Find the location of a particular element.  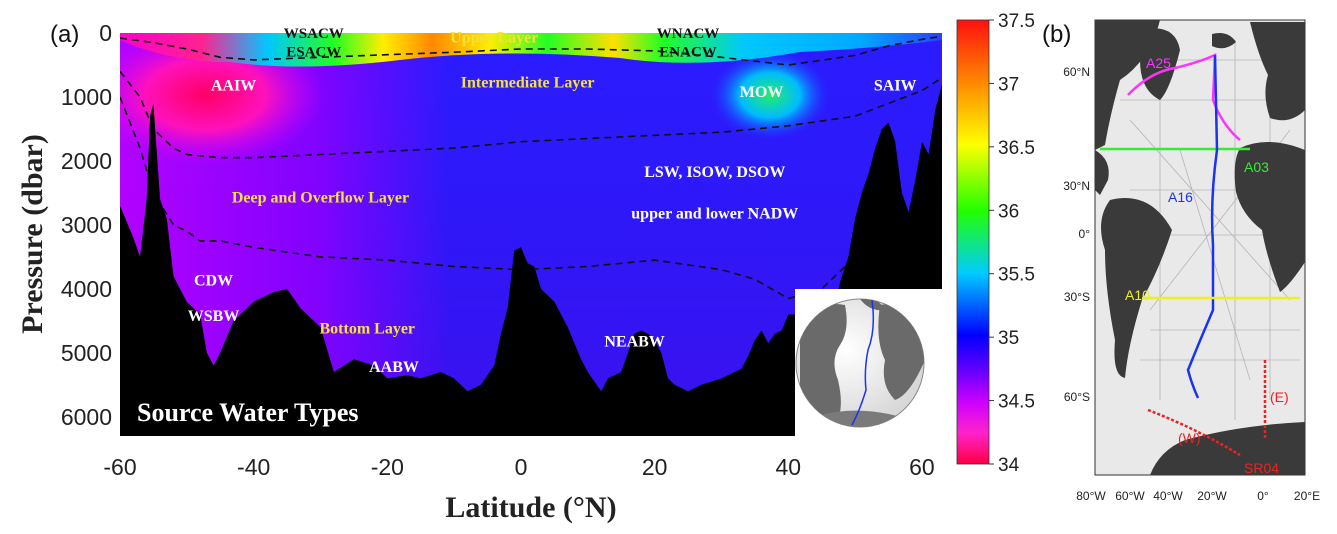

salinity-field-mow is located at coordinates (770, 95).